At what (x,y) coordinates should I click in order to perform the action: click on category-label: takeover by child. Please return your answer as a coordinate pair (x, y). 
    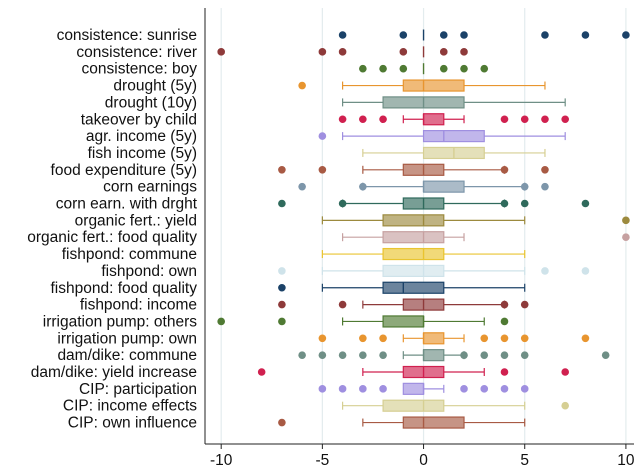
    Looking at the image, I should click on (139, 119).